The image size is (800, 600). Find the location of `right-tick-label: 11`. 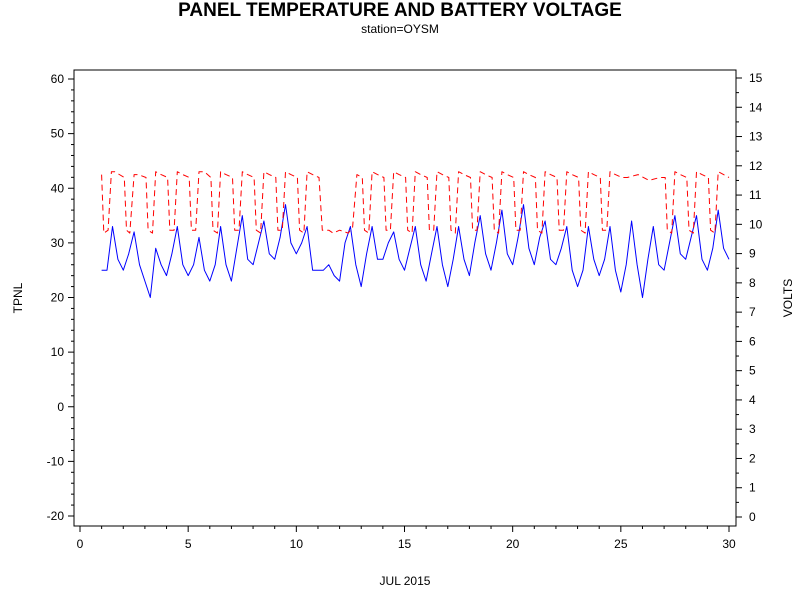

right-tick-label: 11 is located at coordinates (755, 195).